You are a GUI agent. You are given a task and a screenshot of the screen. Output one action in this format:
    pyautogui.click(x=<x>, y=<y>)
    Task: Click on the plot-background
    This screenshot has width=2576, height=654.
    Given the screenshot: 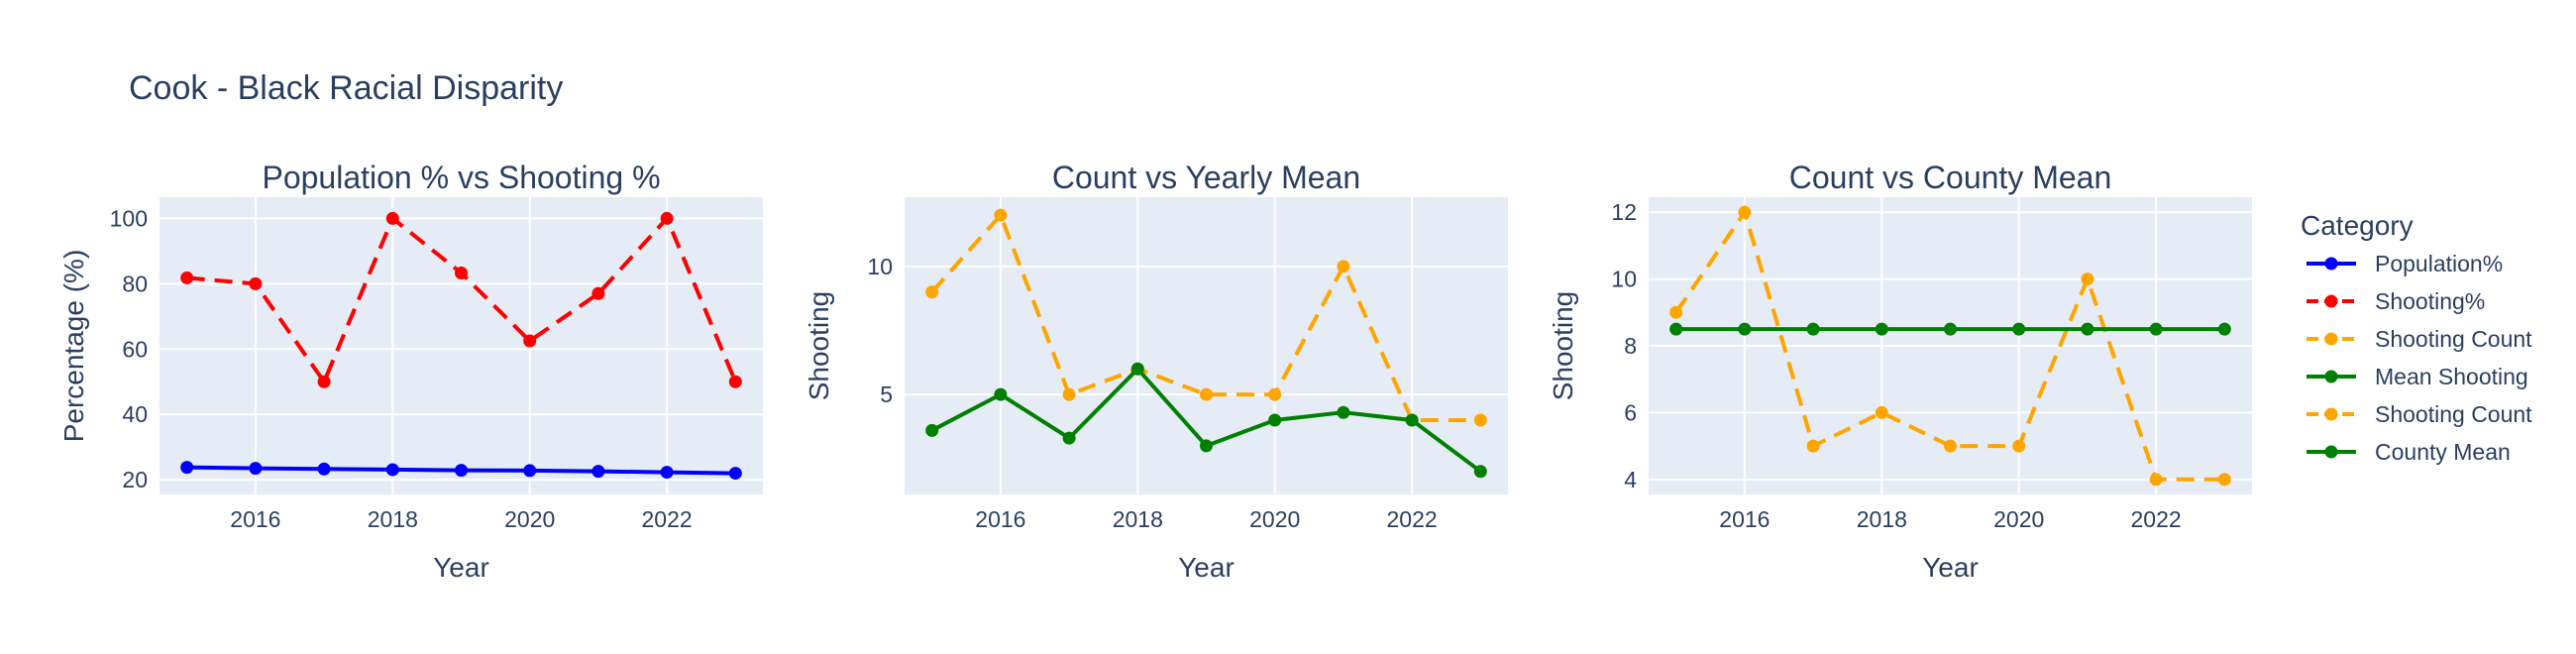 What is the action you would take?
    pyautogui.click(x=461, y=345)
    